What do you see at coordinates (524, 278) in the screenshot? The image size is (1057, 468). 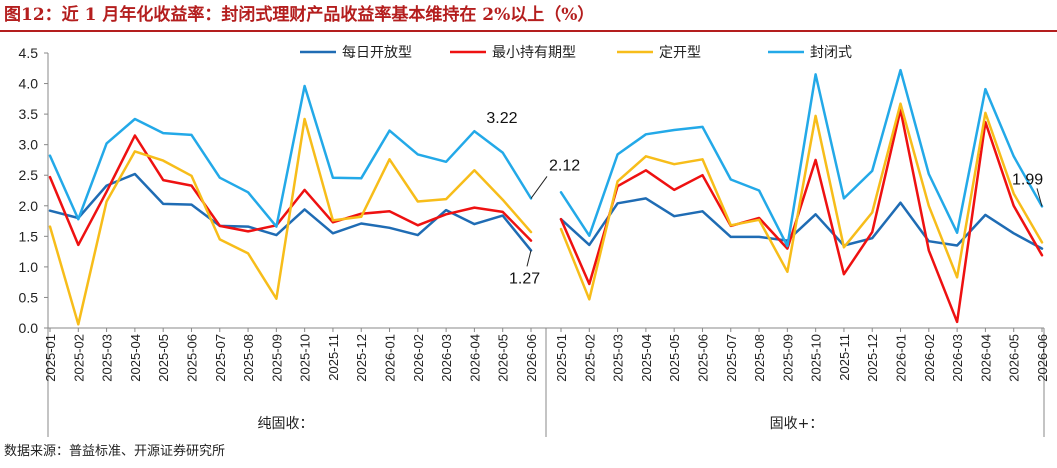 I see `data-label: 1.27` at bounding box center [524, 278].